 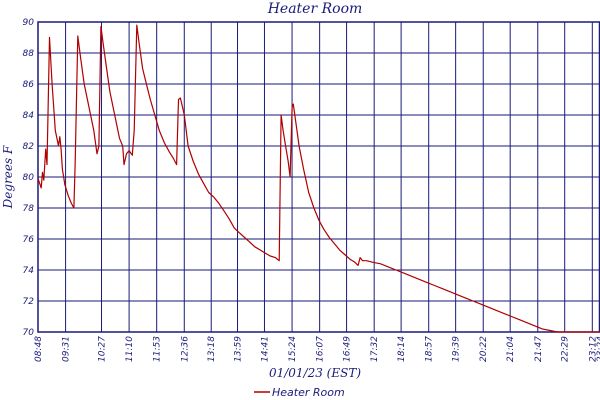 I want to click on y-tick-label: 78, so click(x=29, y=209).